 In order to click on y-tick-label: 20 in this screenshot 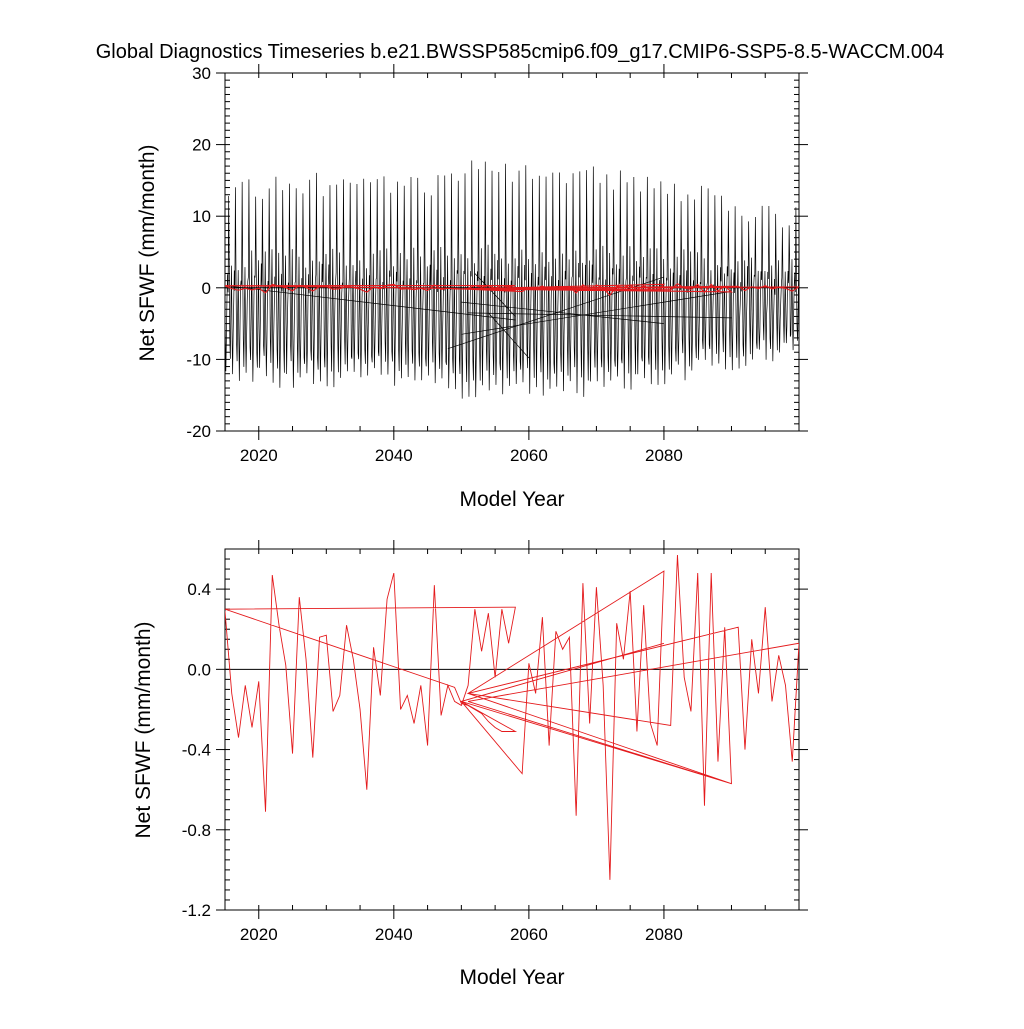, I will do `click(201, 145)`.